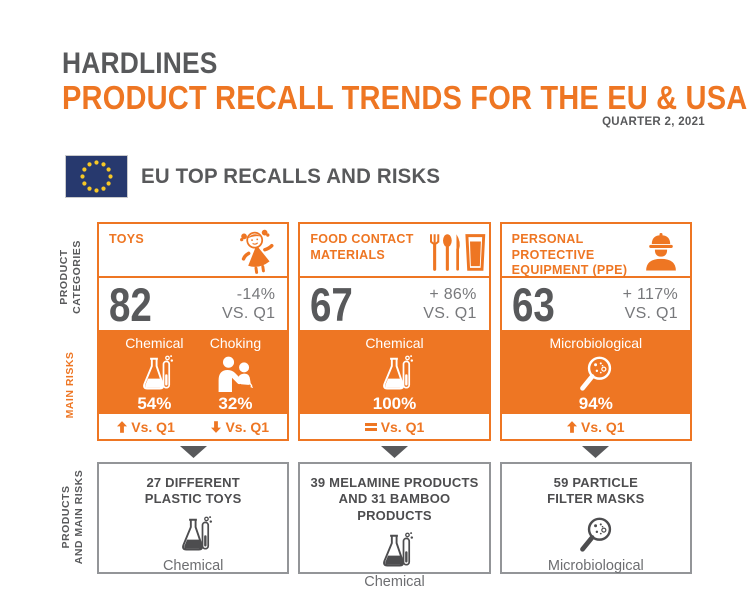 The image size is (749, 609). I want to click on choking-icon, so click(235, 373).